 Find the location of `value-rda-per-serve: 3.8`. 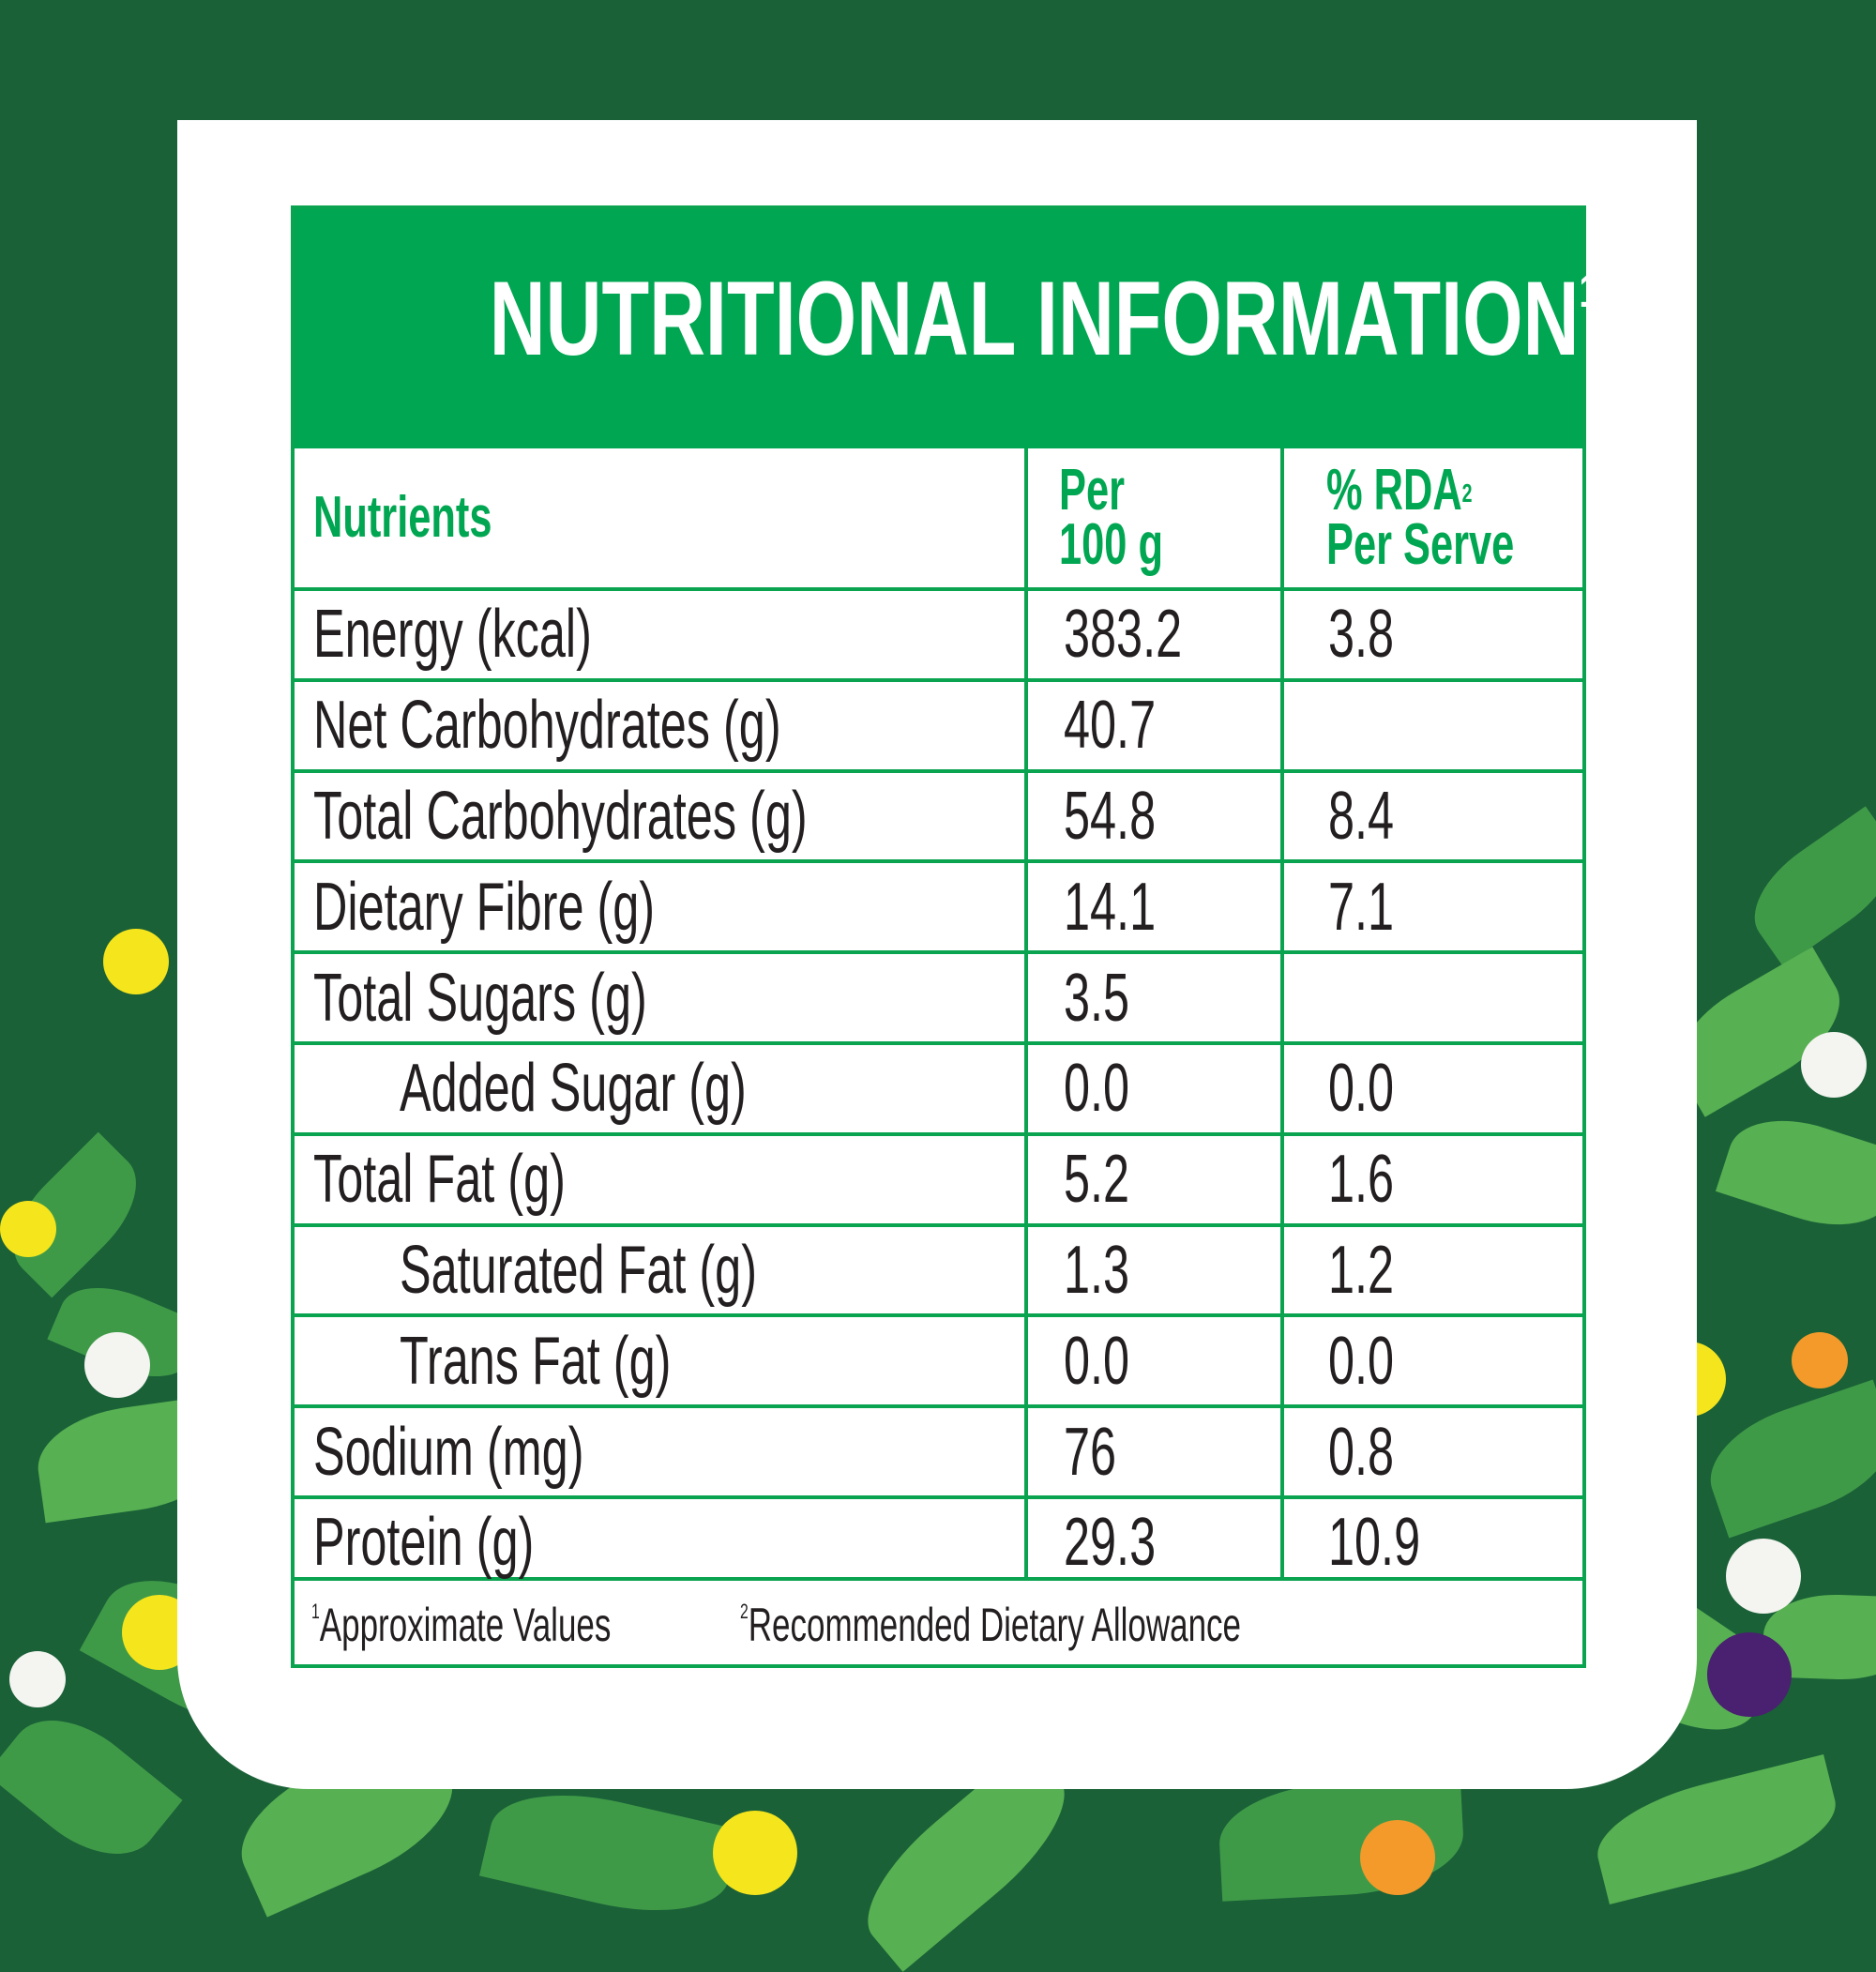

value-rda-per-serve: 3.8 is located at coordinates (1361, 635).